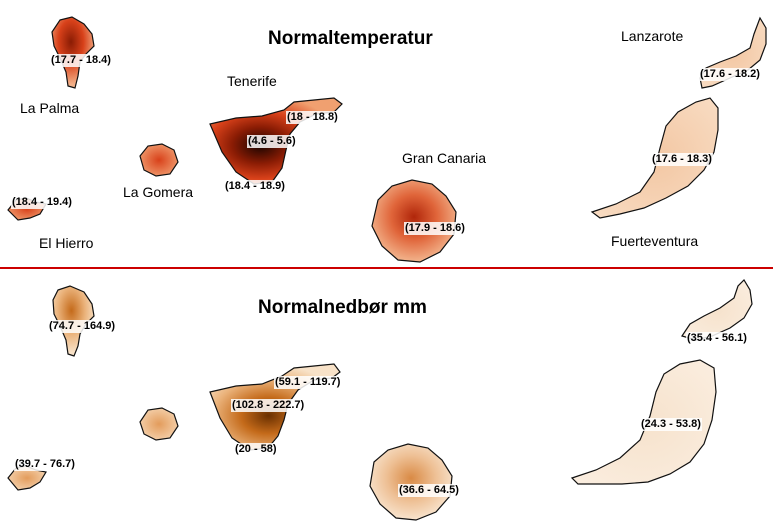  Describe the element at coordinates (429, 490) in the screenshot. I see `precip-range-gran-canaria: (36.6 - 64.5)` at that location.